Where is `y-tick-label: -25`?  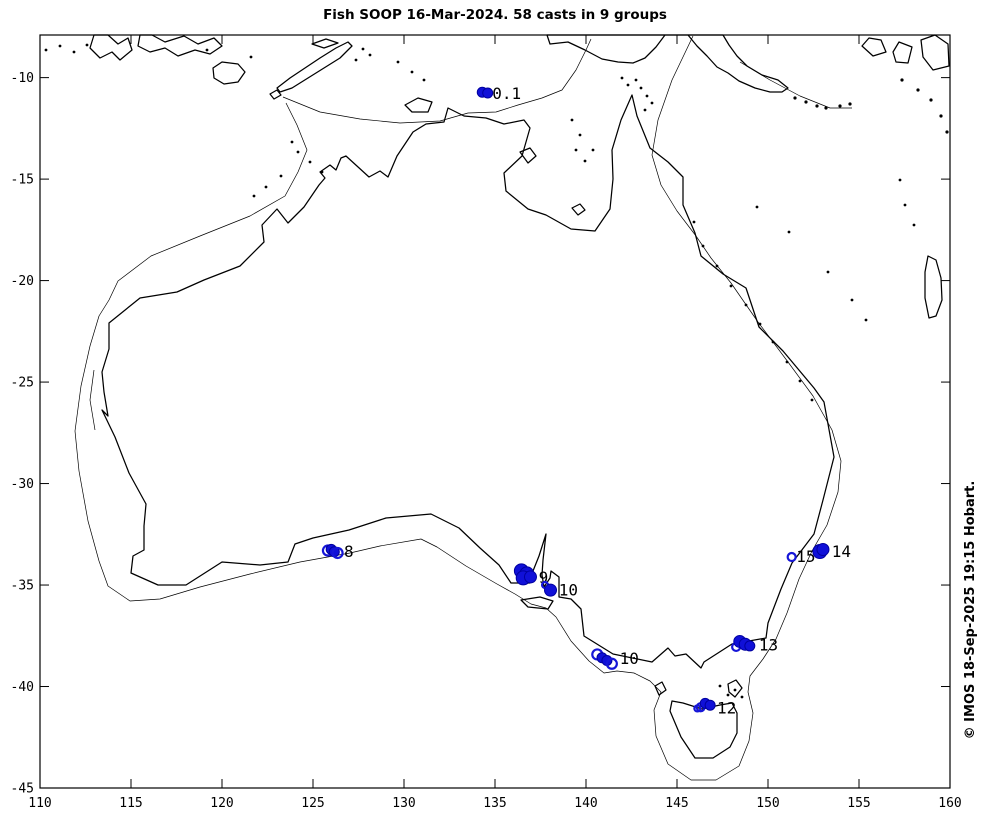 y-tick-label: -25 is located at coordinates (22, 383).